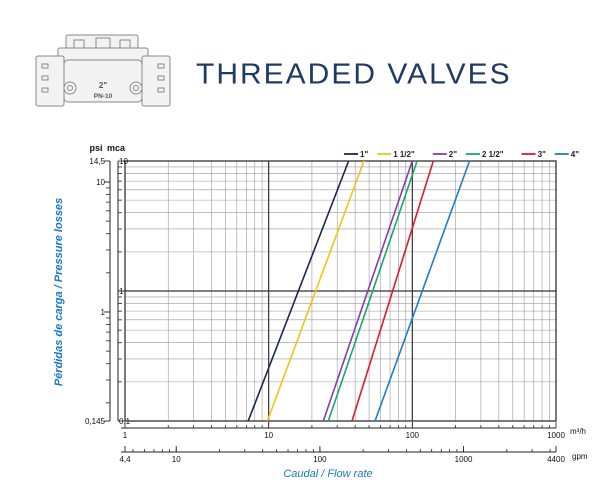 This screenshot has width=615, height=494. I want to click on y-tick-label-mca: 0,1, so click(125, 421).